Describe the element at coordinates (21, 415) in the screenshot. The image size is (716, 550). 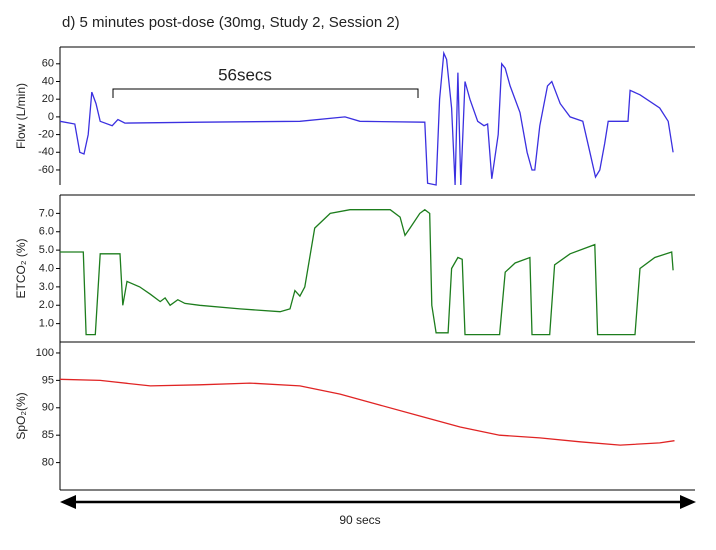
I see `y-axis-label: SpO₂(%)` at that location.